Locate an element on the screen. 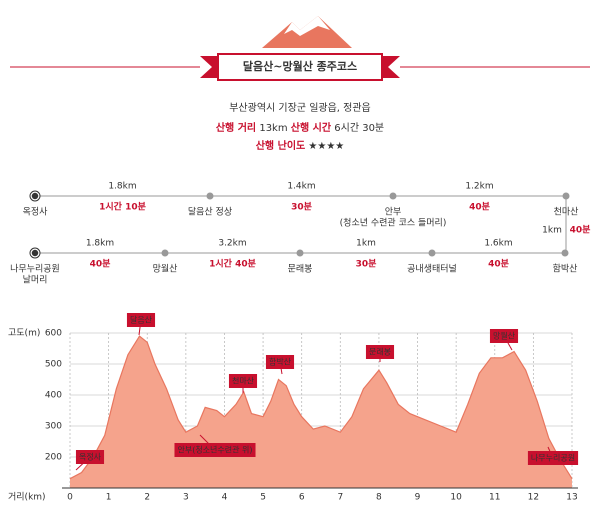  annotation: 함박산 is located at coordinates (280, 362).